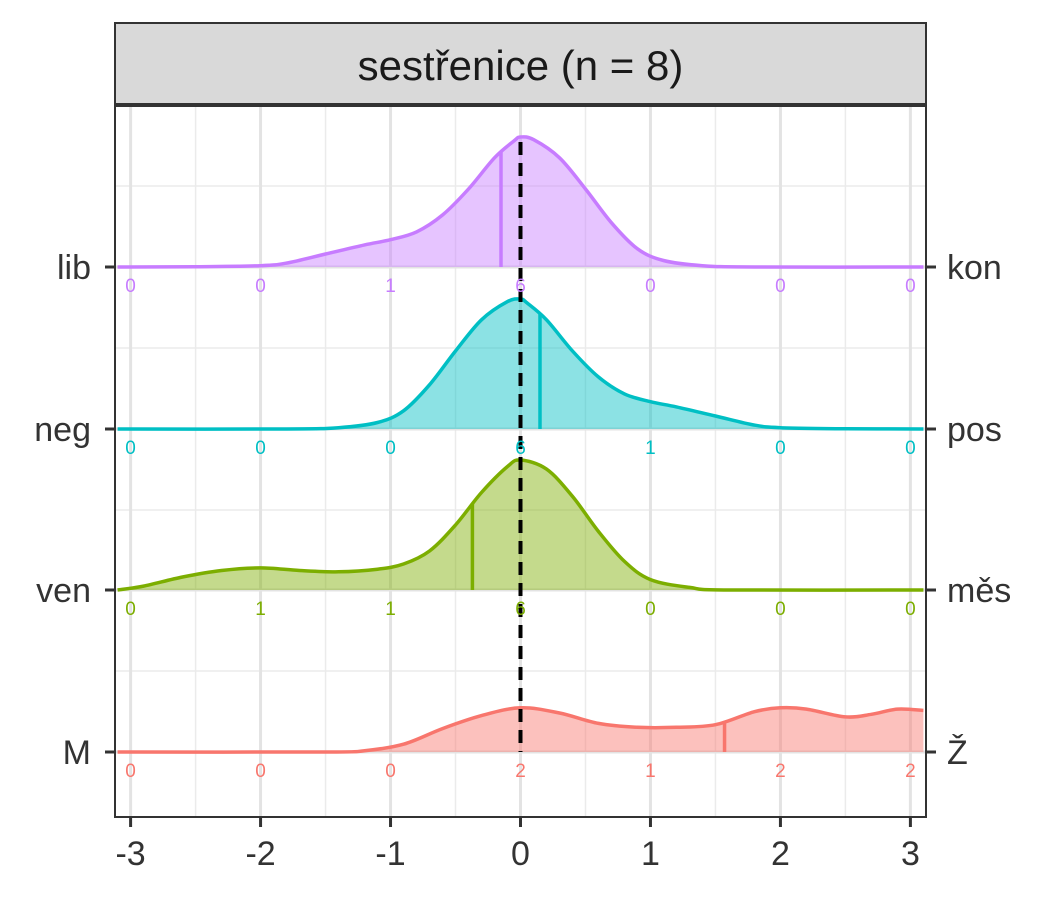  Describe the element at coordinates (650, 854) in the screenshot. I see `x-tick-label: 1` at that location.